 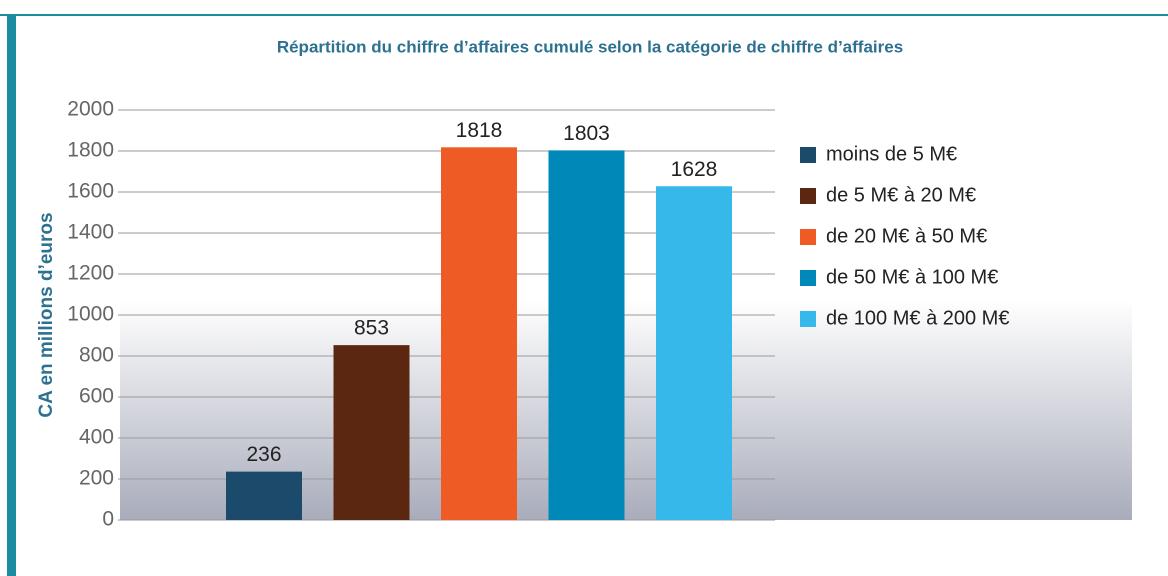 What do you see at coordinates (11, 295) in the screenshot?
I see `side-bar` at bounding box center [11, 295].